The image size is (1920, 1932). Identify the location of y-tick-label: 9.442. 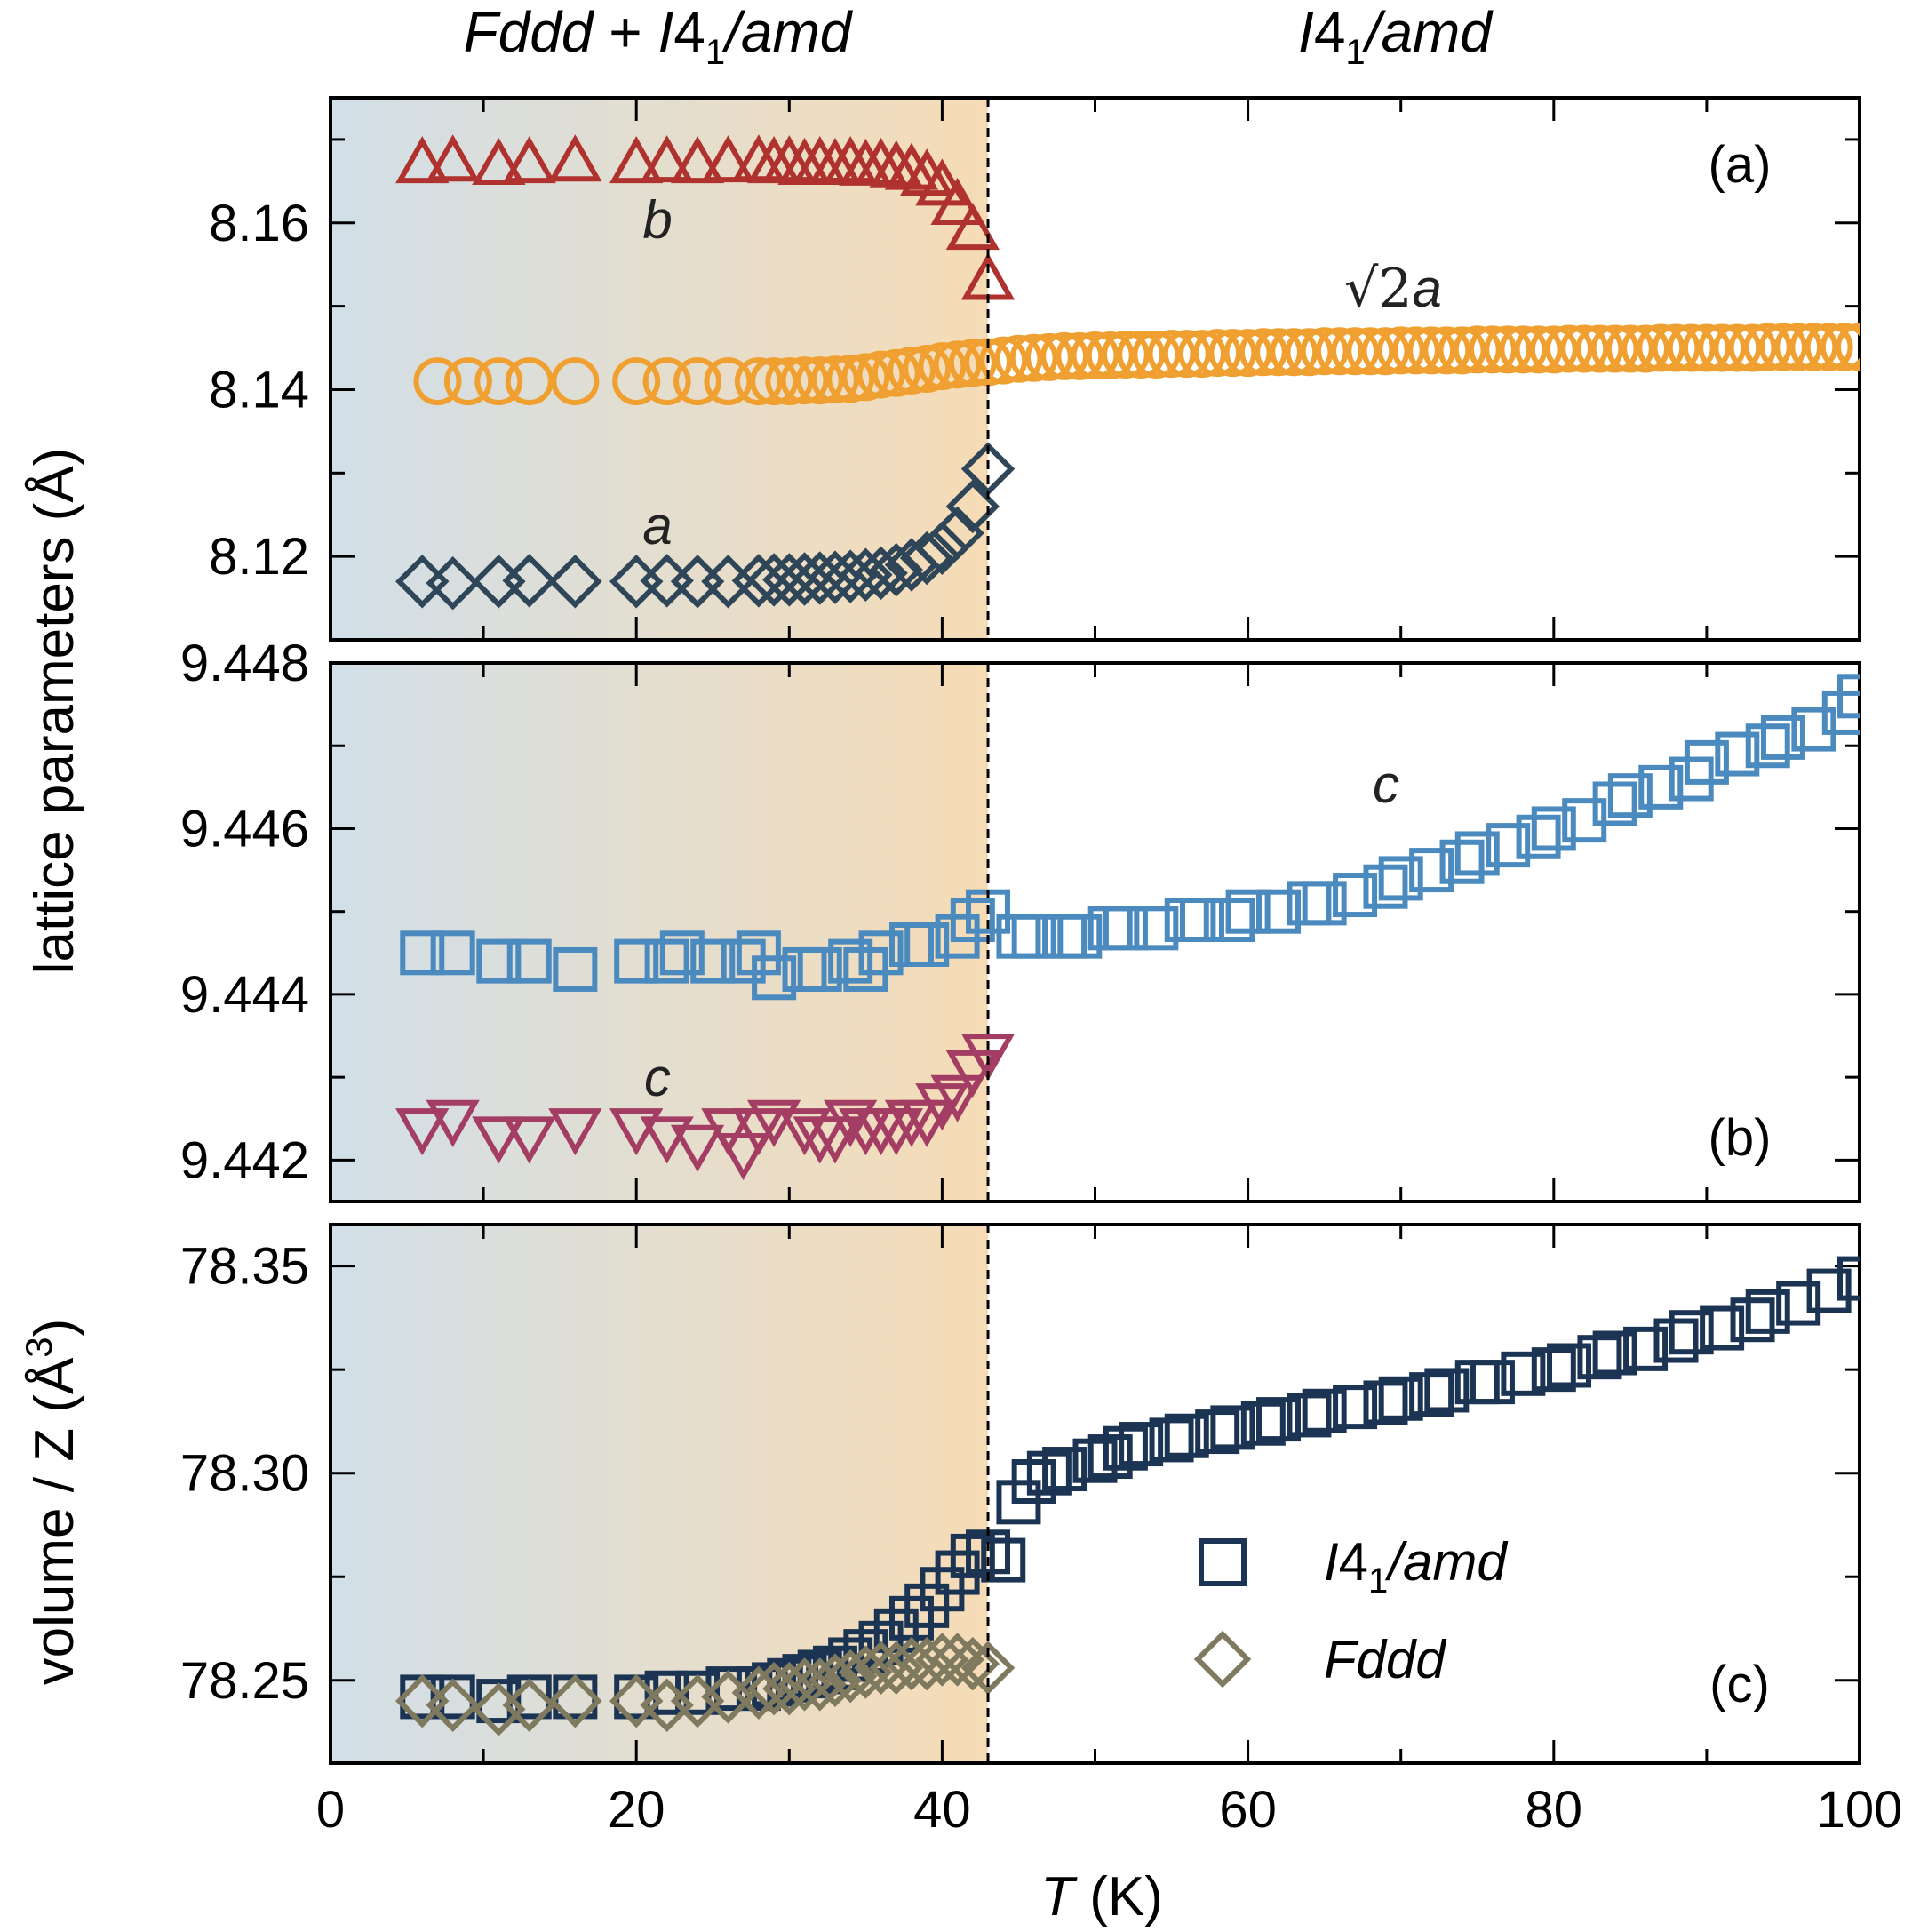
(244, 1160).